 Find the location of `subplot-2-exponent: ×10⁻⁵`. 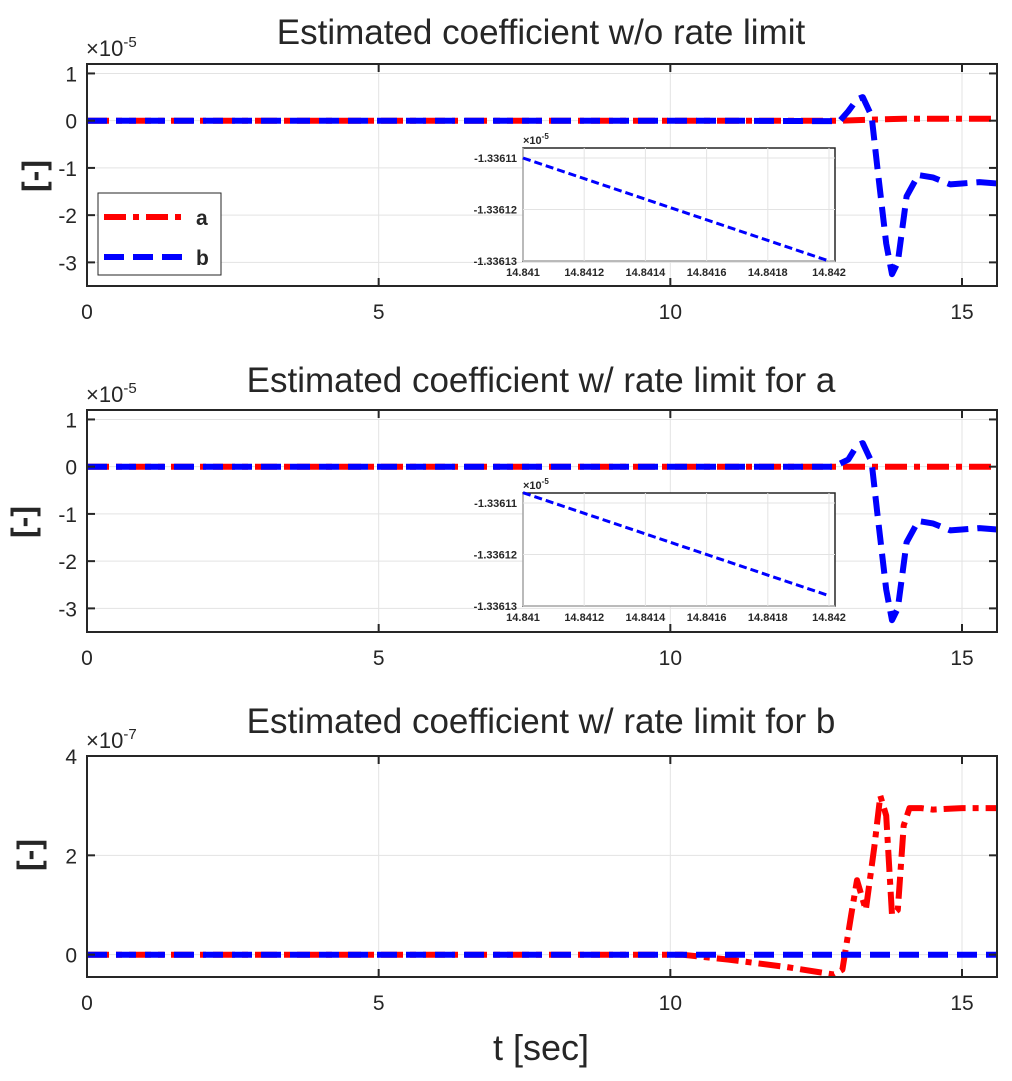

subplot-2-exponent: ×10⁻⁵ is located at coordinates (111, 393).